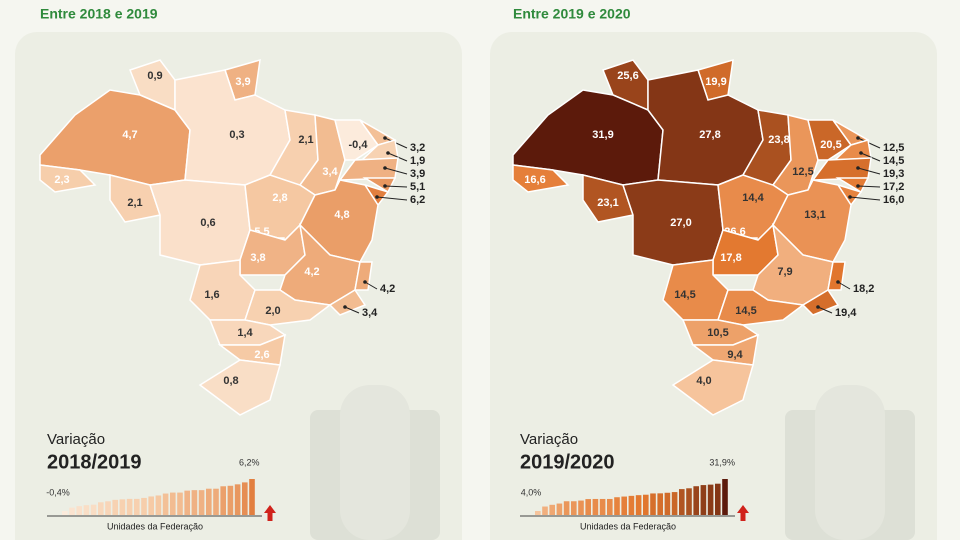 The image size is (960, 540). What do you see at coordinates (249, 462) in the screenshot?
I see `legend-high-label: 6,2%` at bounding box center [249, 462].